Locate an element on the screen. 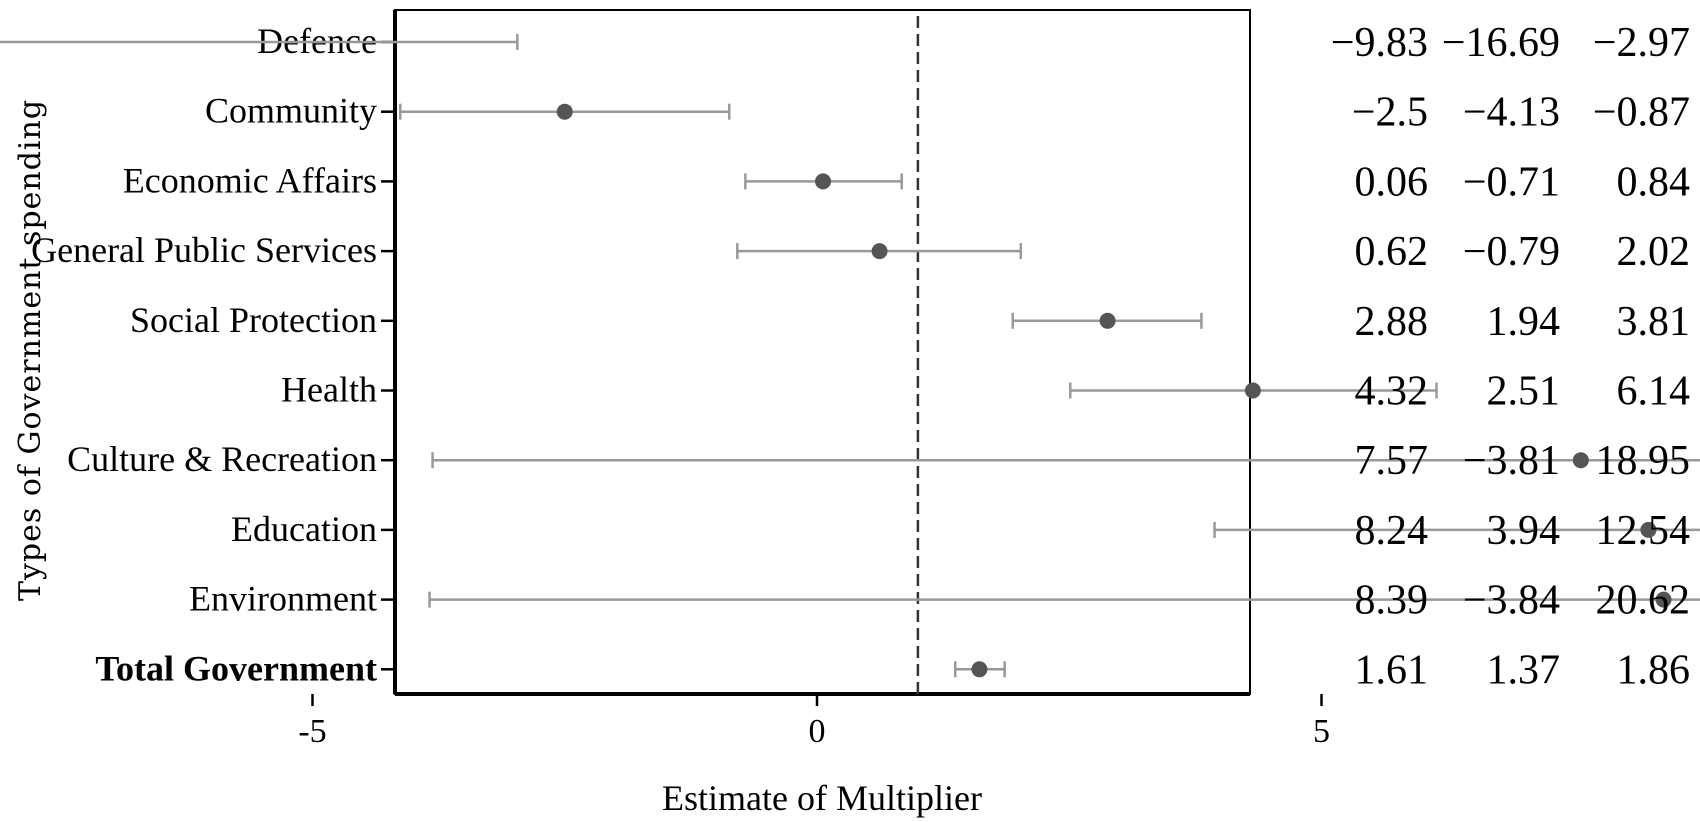 This screenshot has height=822, width=1700. table-upper-value: −0.87 is located at coordinates (1641, 113).